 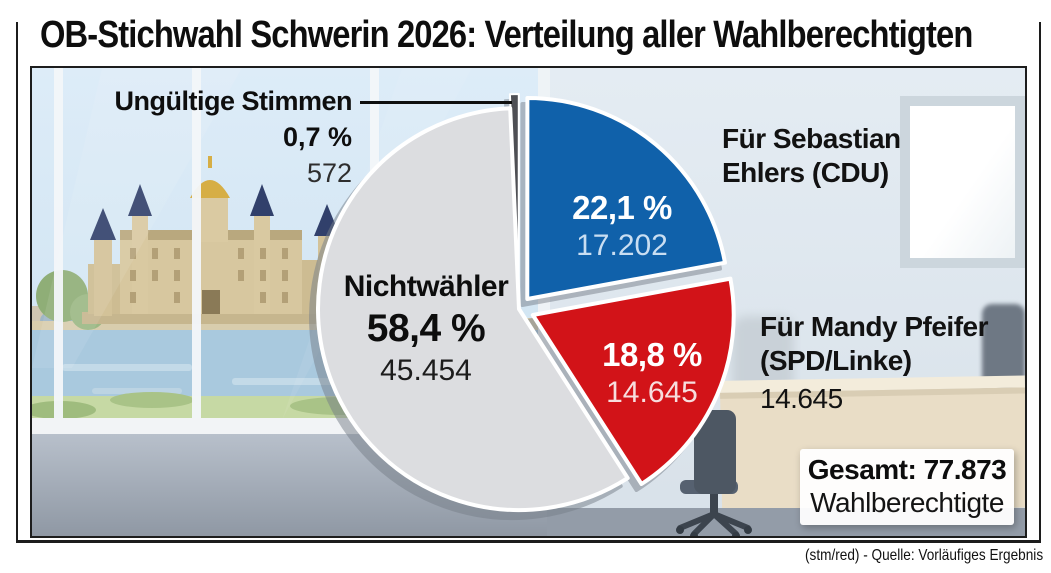 I want to click on ehlers-label-line1: Für Sebastian, so click(x=811, y=138).